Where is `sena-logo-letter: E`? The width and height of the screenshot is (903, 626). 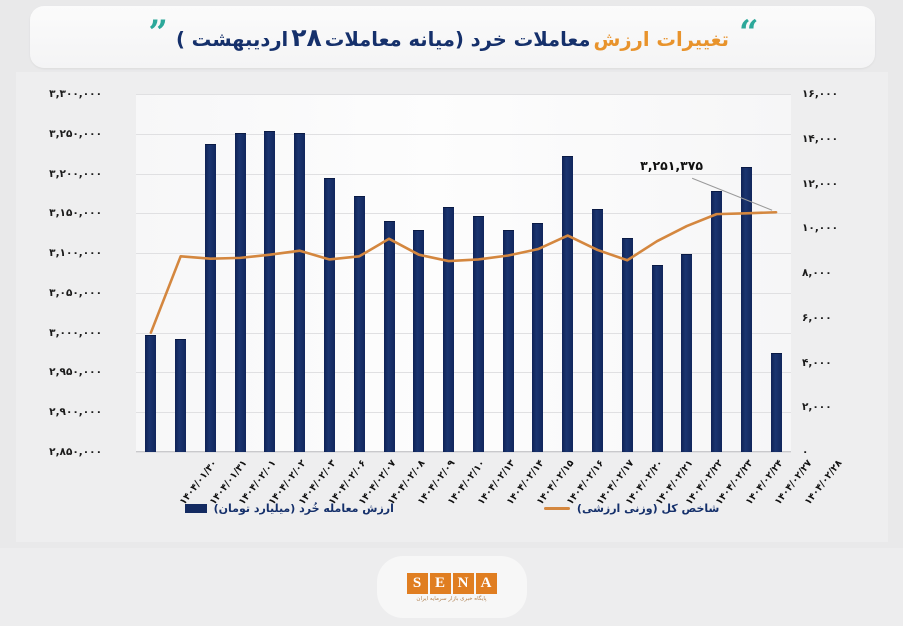 sena-logo-letter: E is located at coordinates (440, 583).